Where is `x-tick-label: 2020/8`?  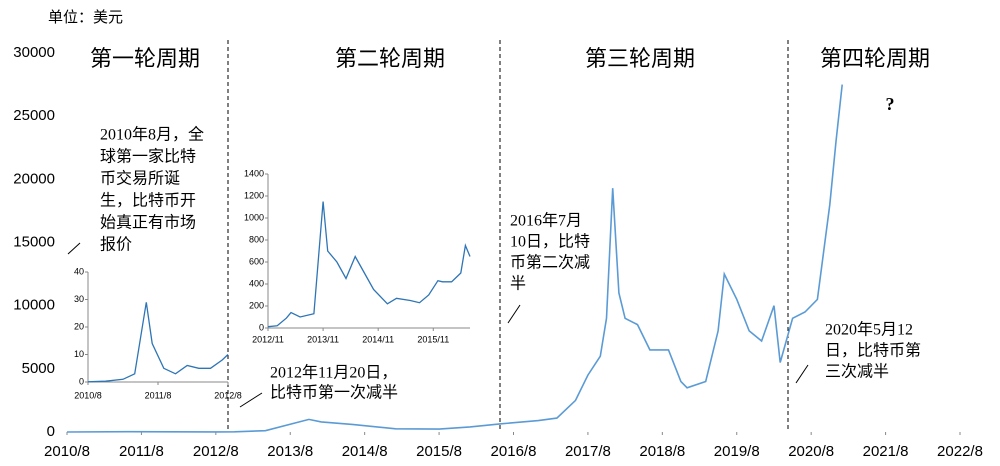 x-tick-label: 2020/8 is located at coordinates (811, 451).